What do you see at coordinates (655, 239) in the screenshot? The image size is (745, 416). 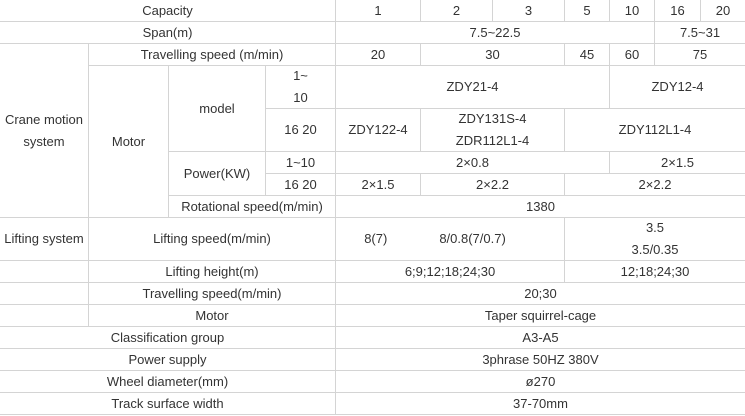 I see `lifting-speed-value: 3.5 3.5/0.35` at bounding box center [655, 239].